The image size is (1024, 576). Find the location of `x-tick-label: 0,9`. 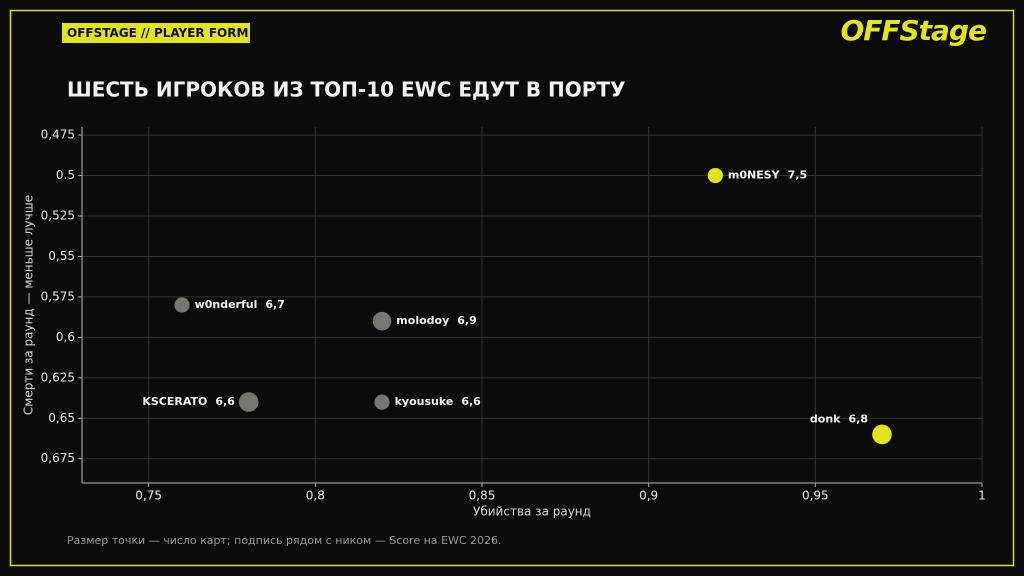

x-tick-label: 0,9 is located at coordinates (648, 496).